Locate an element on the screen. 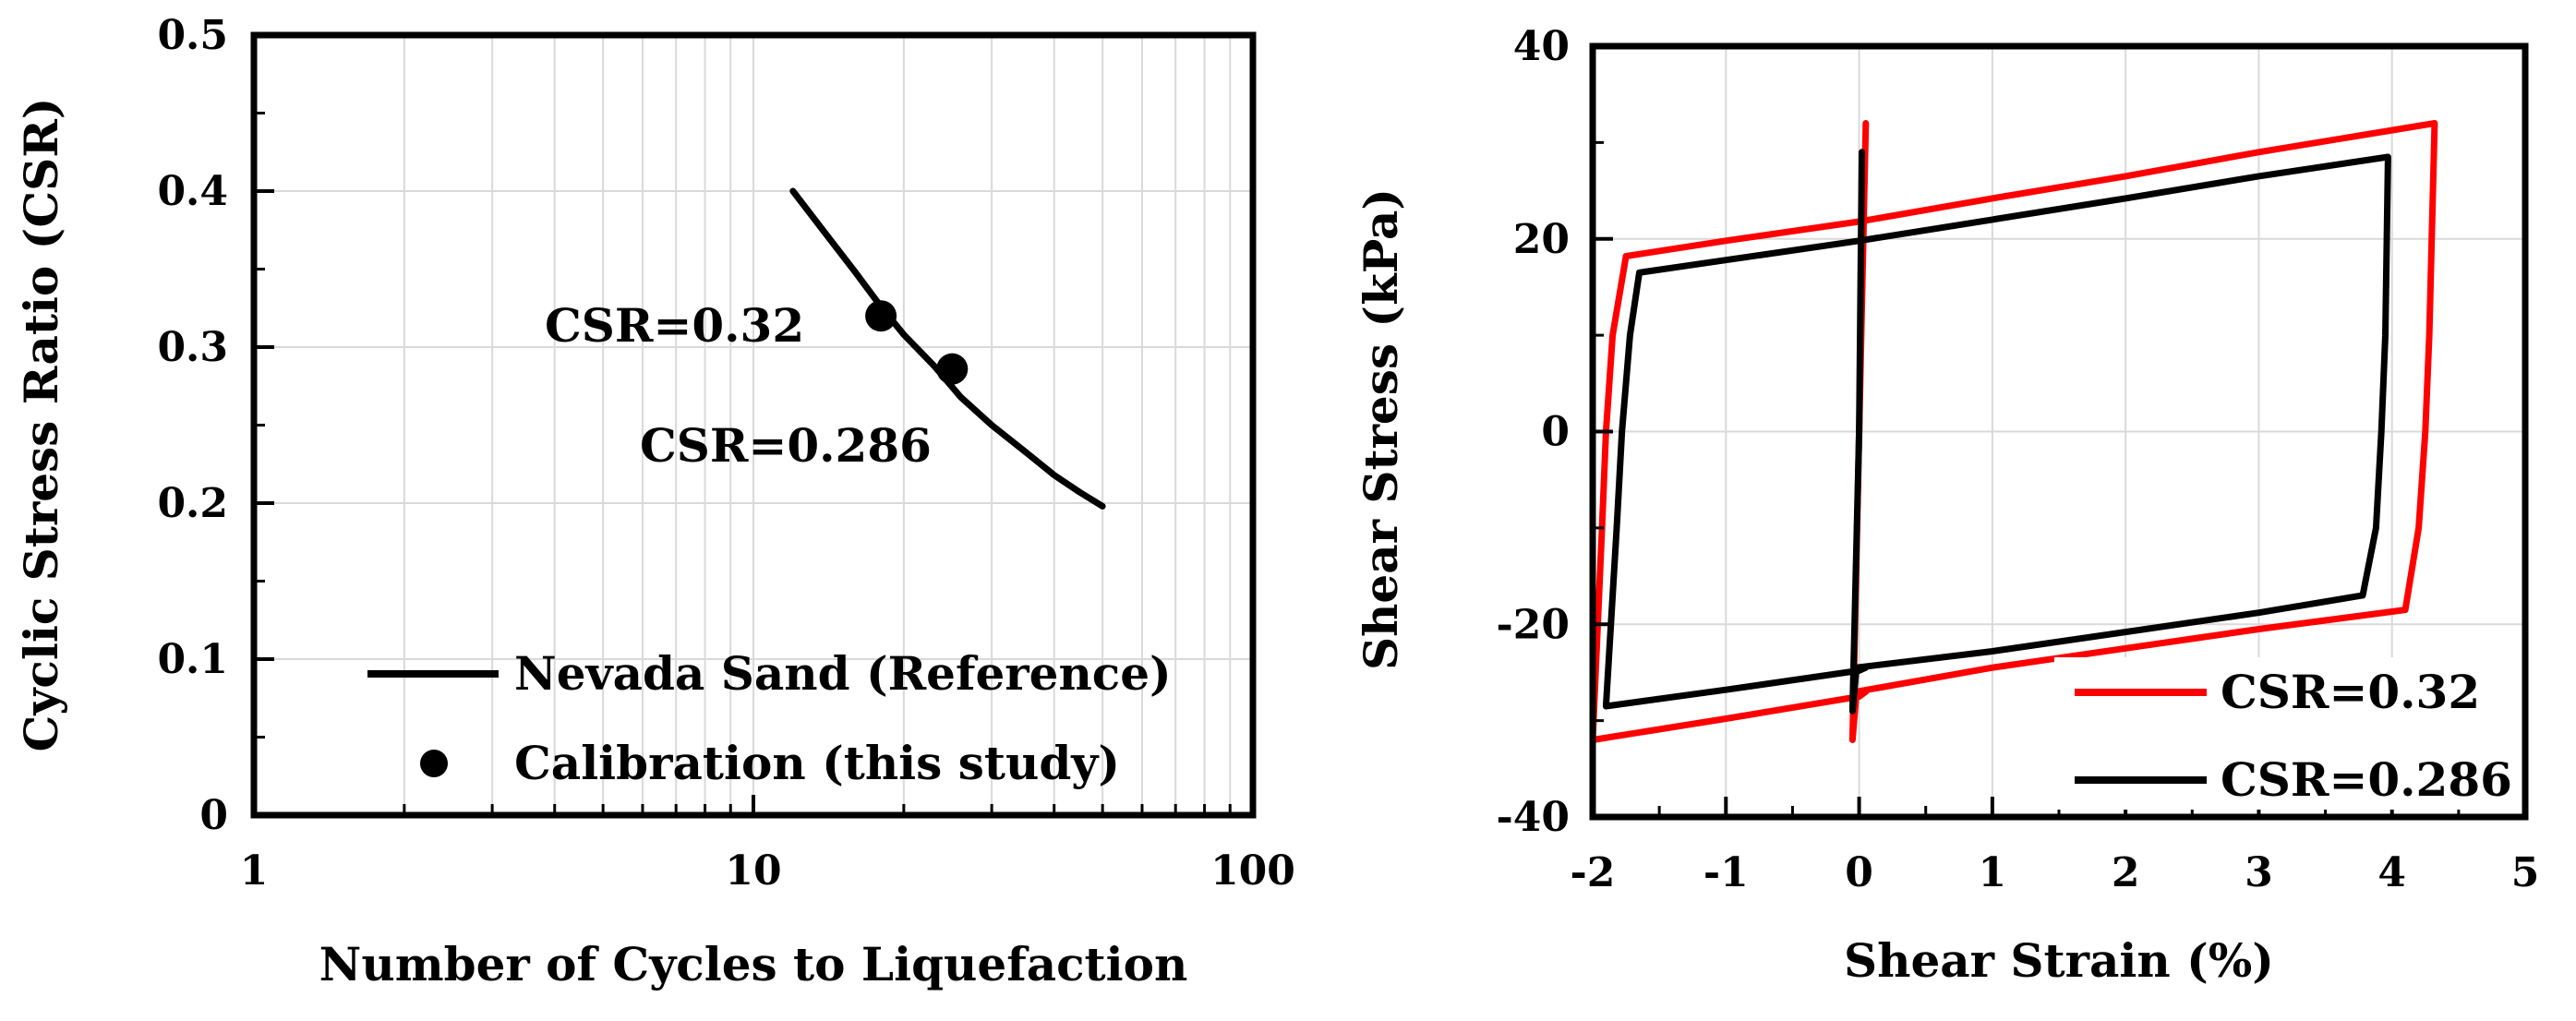 This screenshot has height=1021, width=2576. legend-label-csr-0-286: CSR=0.286 is located at coordinates (2366, 779).